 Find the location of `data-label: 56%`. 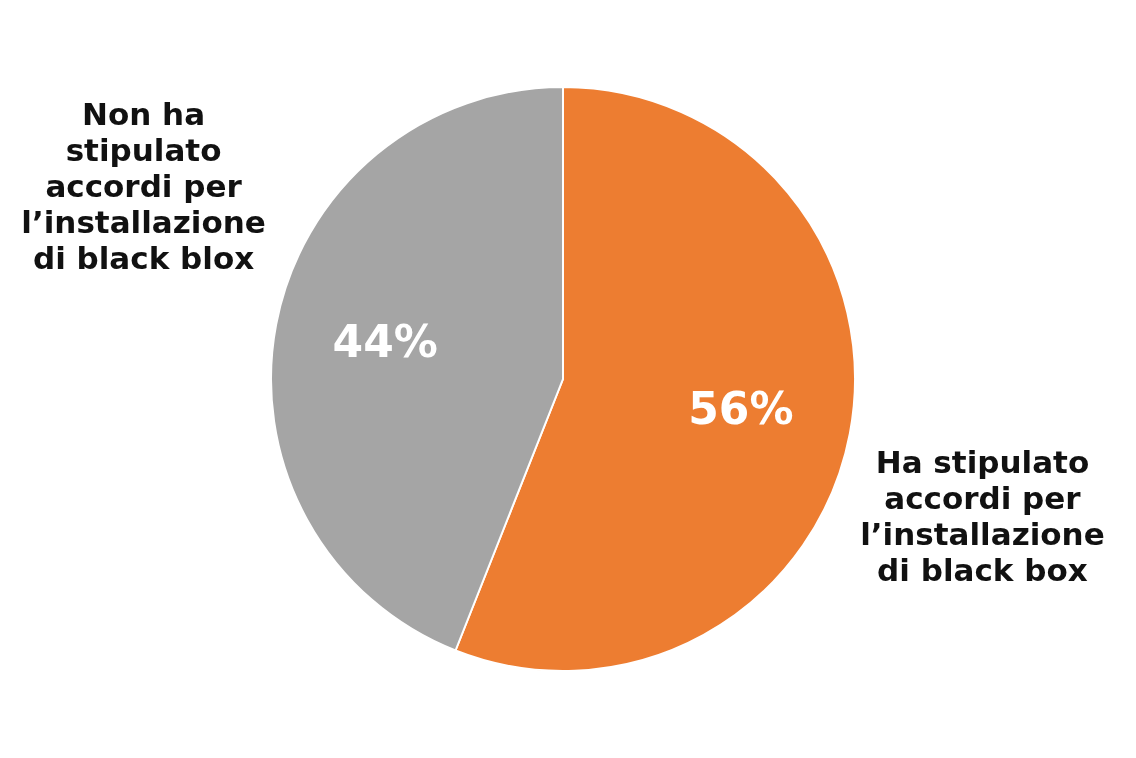

data-label: 56% is located at coordinates (741, 409).